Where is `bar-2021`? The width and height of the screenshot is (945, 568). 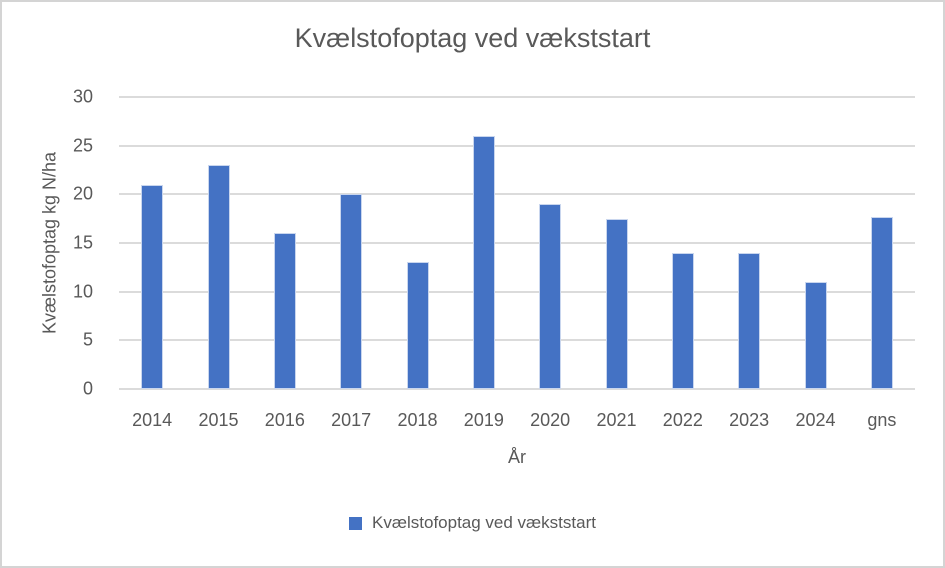 bar-2021 is located at coordinates (616, 303).